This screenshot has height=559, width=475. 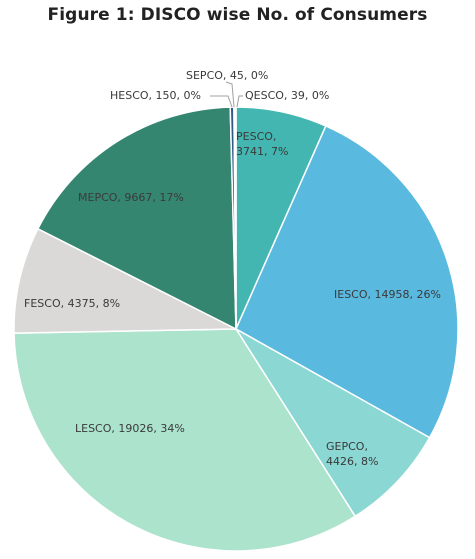 I want to click on chart-title: Figure 1: DISCO wise No. of Consumers, so click(x=237, y=15).